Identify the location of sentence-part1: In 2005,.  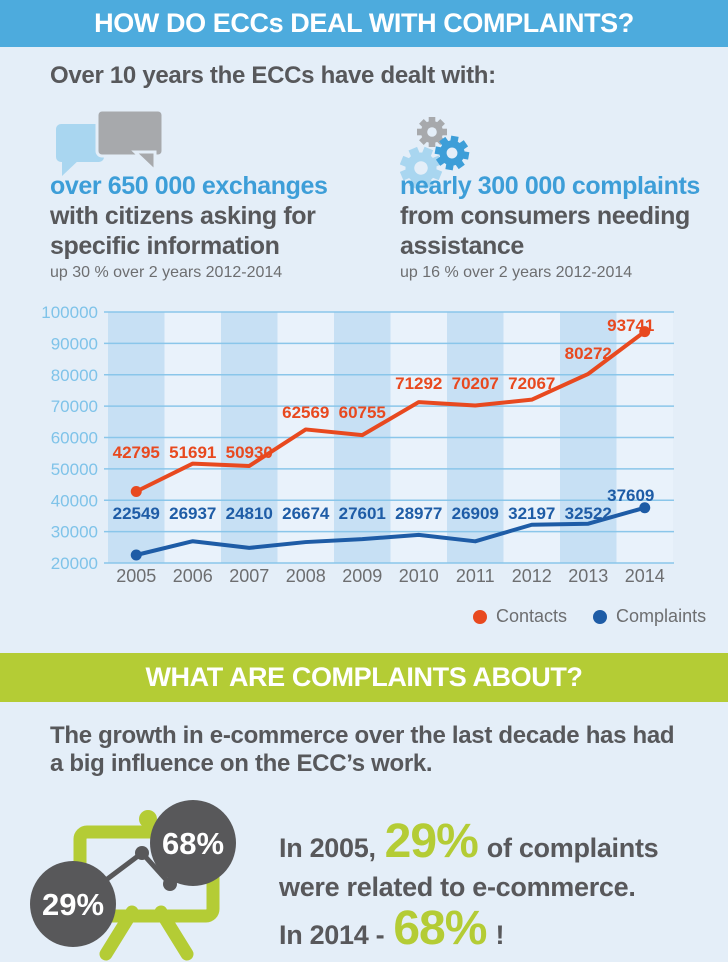
(327, 848).